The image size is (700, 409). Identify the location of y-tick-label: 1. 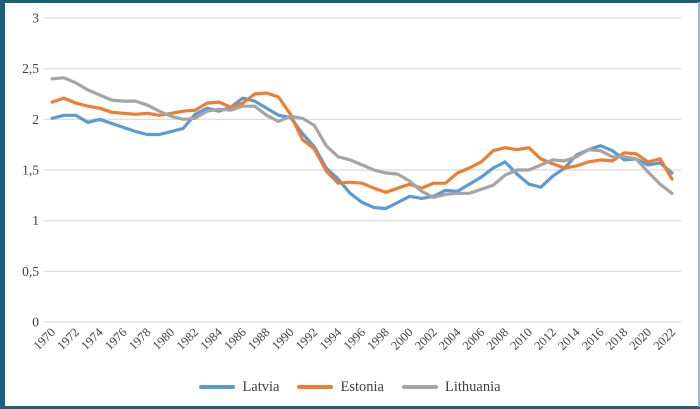
(35, 220).